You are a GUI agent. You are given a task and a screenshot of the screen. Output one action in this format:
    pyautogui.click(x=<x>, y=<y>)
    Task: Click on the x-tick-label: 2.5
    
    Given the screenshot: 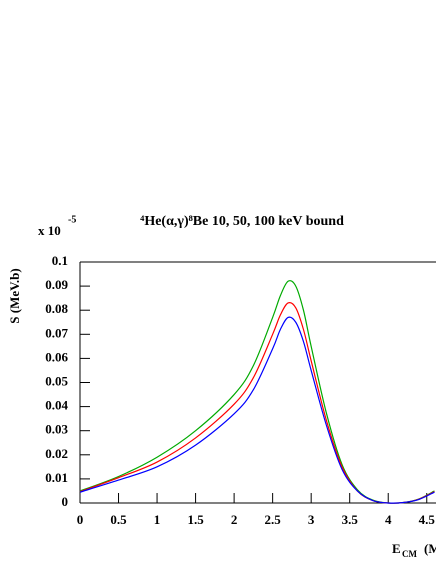 What is the action you would take?
    pyautogui.click(x=273, y=519)
    